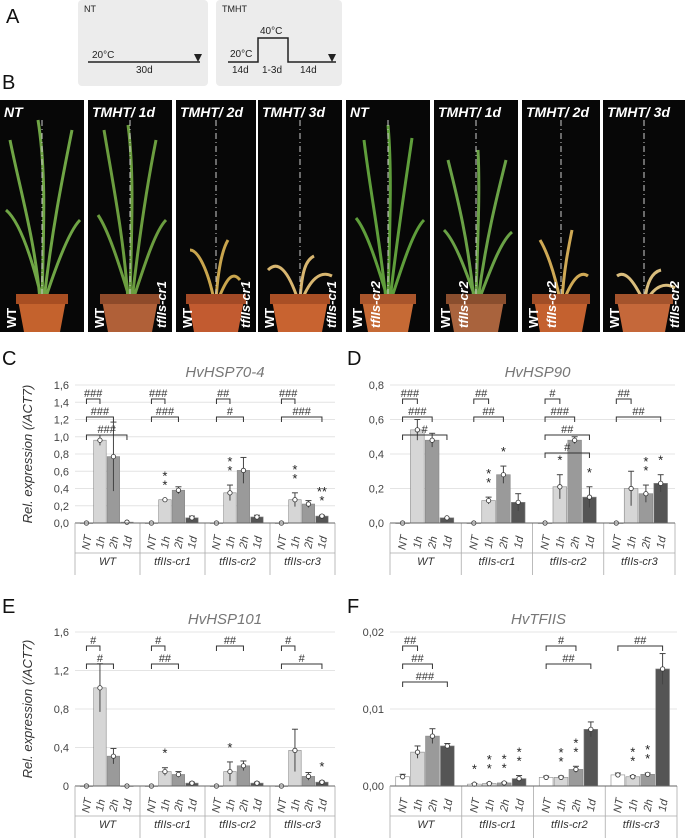 Image resolution: width=685 pixels, height=838 pixels. What do you see at coordinates (538, 619) in the screenshot?
I see `chart-title: HvTFIIS` at bounding box center [538, 619].